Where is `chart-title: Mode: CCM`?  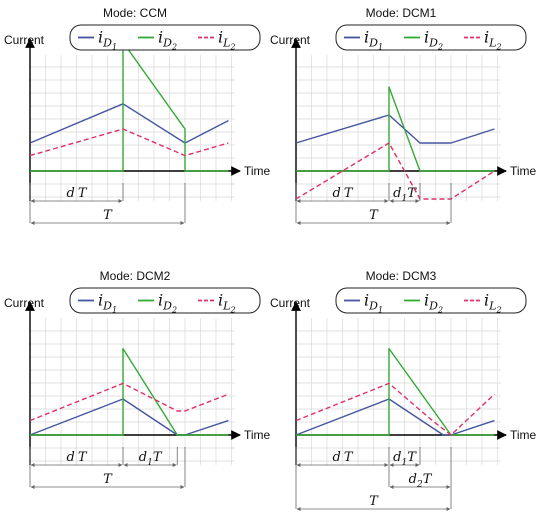 chart-title: Mode: CCM is located at coordinates (135, 13).